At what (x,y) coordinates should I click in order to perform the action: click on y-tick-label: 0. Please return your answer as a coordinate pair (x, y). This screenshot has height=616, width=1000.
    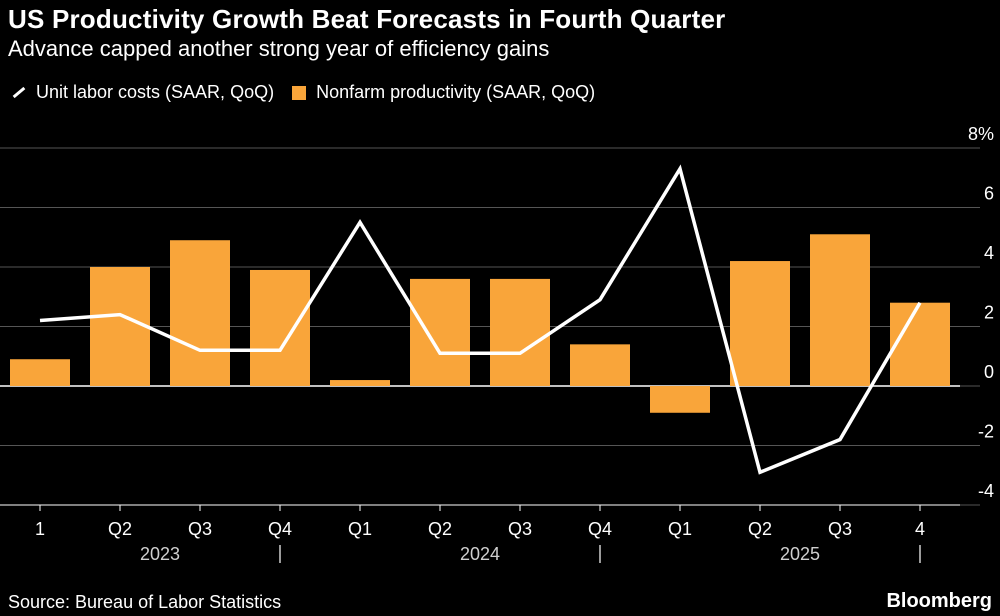
    Looking at the image, I should click on (989, 372).